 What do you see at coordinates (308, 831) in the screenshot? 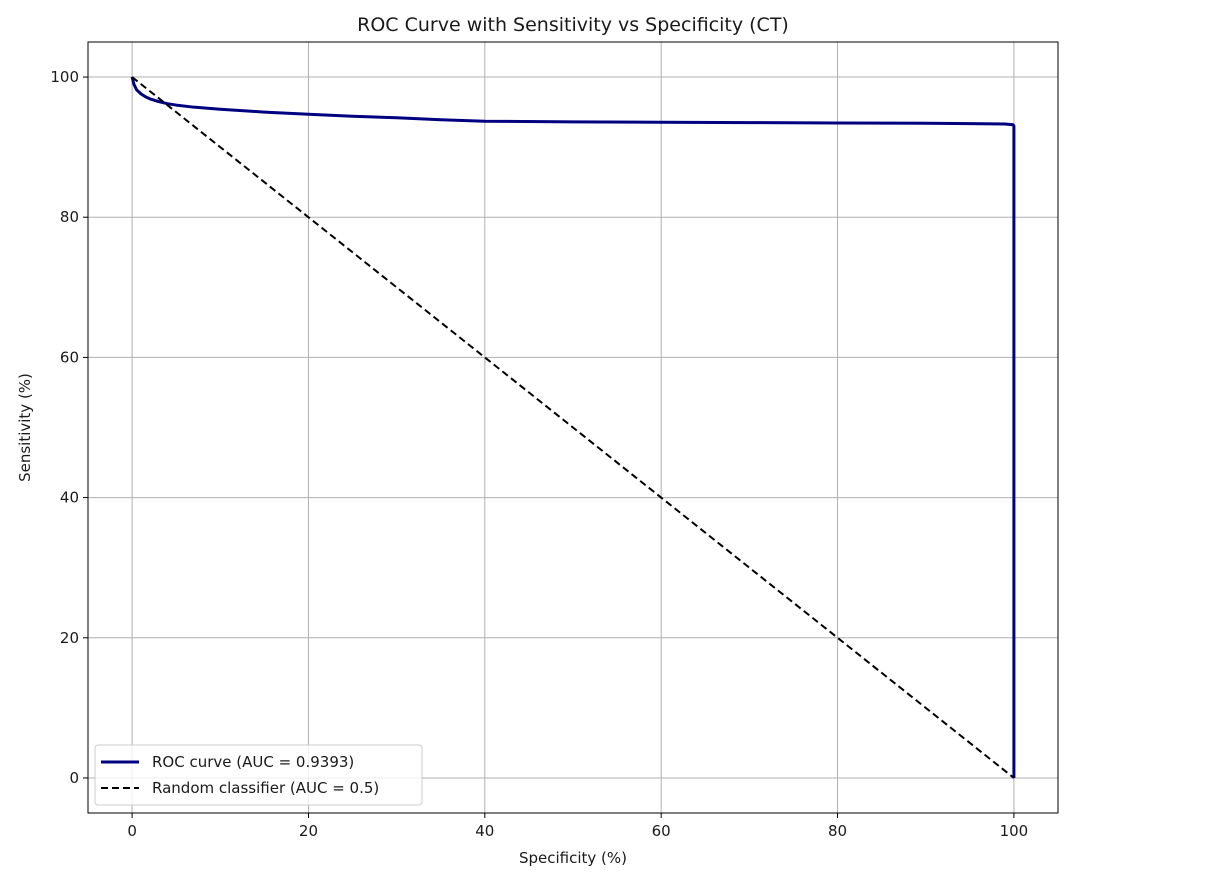
I see `x-tick-label: 20` at bounding box center [308, 831].